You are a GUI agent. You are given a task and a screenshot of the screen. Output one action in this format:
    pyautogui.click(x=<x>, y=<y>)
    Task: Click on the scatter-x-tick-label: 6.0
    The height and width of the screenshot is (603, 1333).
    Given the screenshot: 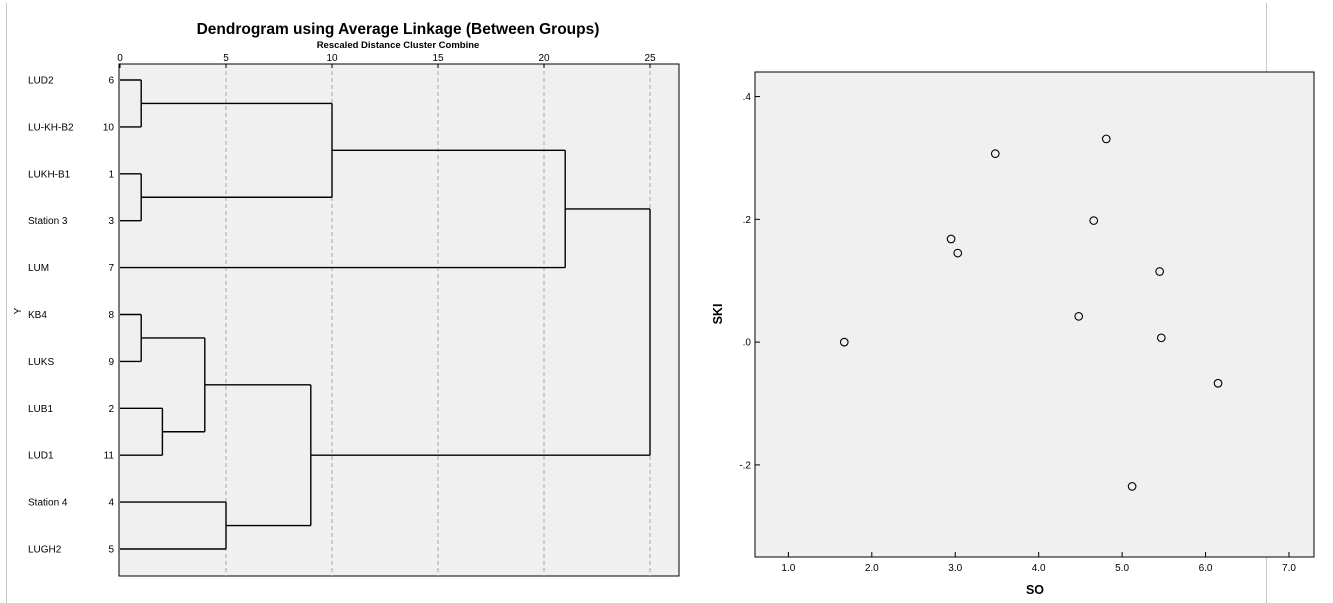 What is the action you would take?
    pyautogui.click(x=1206, y=568)
    